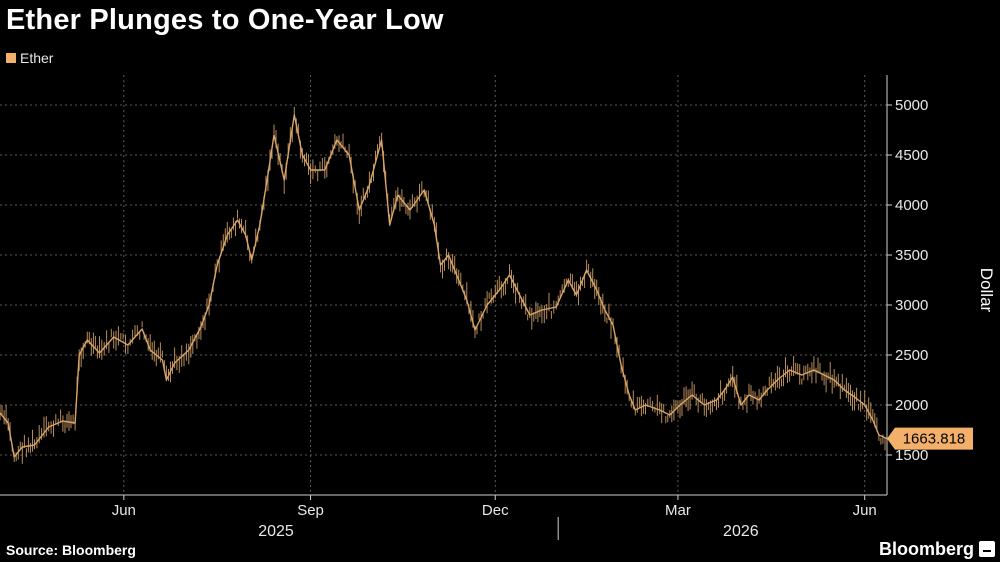 The height and width of the screenshot is (562, 1000). Describe the element at coordinates (37, 58) in the screenshot. I see `legend-label: Ether` at that location.